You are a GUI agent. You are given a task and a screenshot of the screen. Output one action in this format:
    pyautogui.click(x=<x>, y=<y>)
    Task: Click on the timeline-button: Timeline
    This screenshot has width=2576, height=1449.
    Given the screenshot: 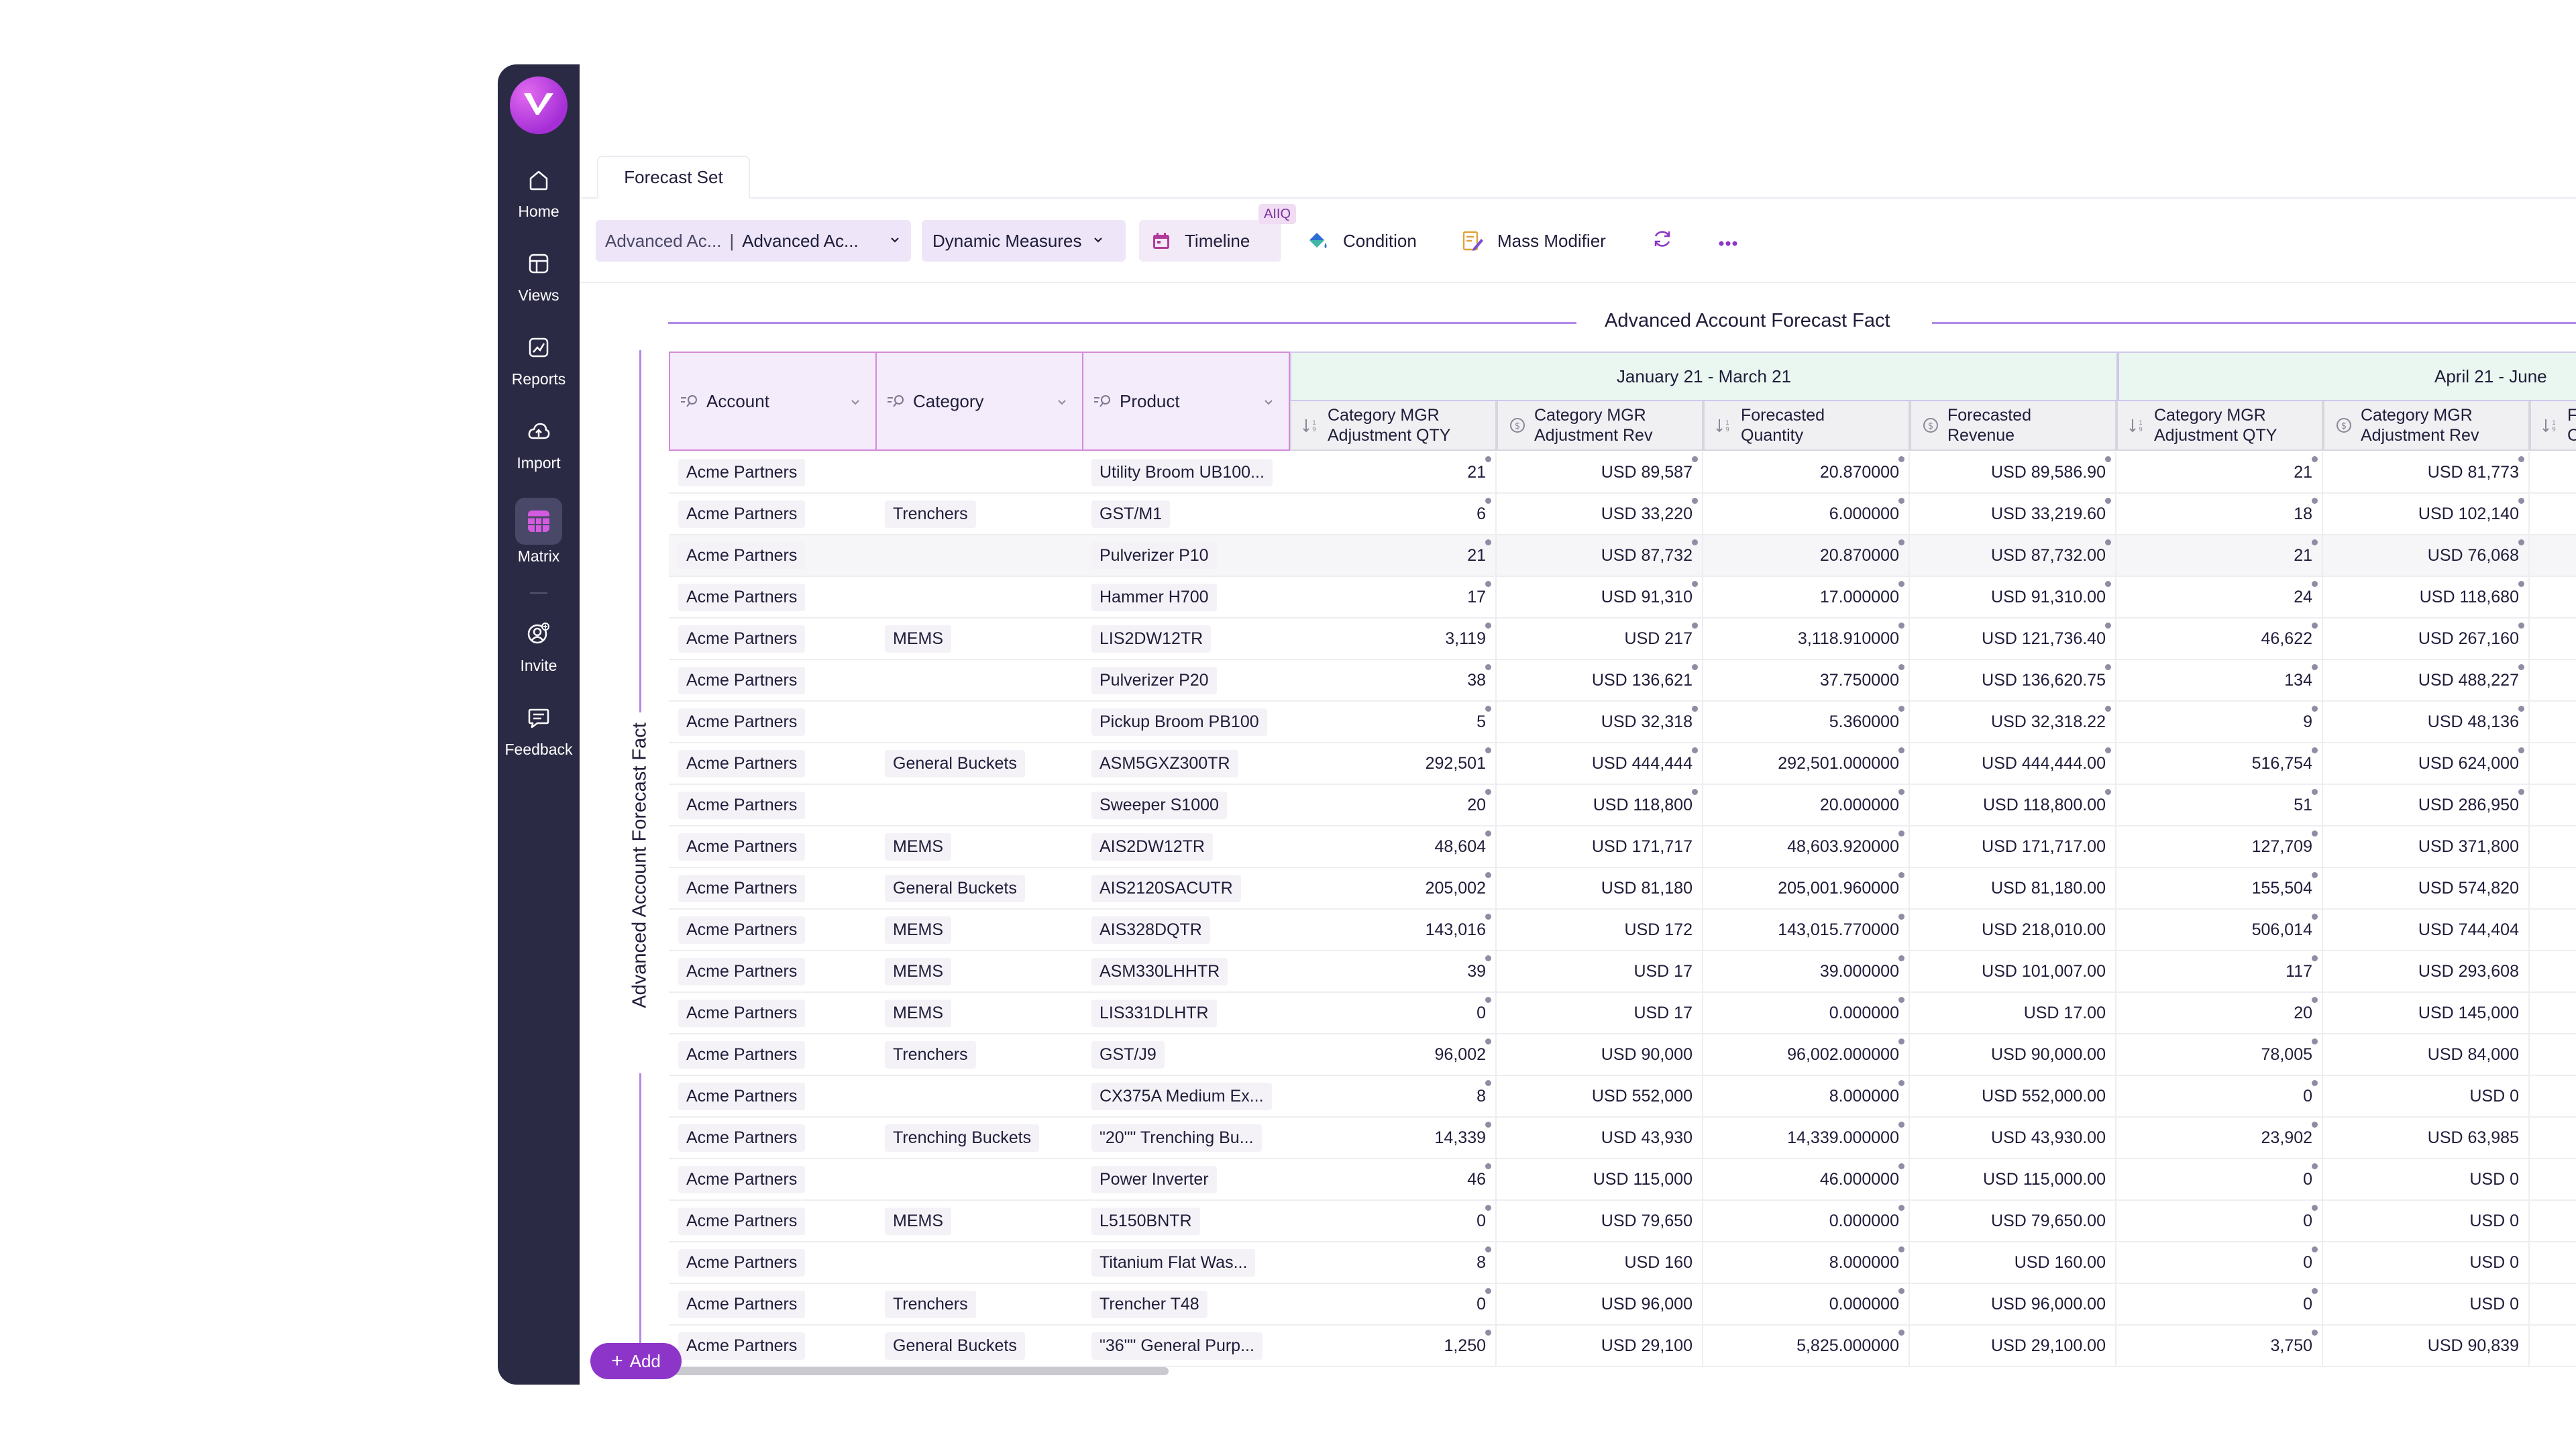 What is the action you would take?
    pyautogui.click(x=1210, y=241)
    